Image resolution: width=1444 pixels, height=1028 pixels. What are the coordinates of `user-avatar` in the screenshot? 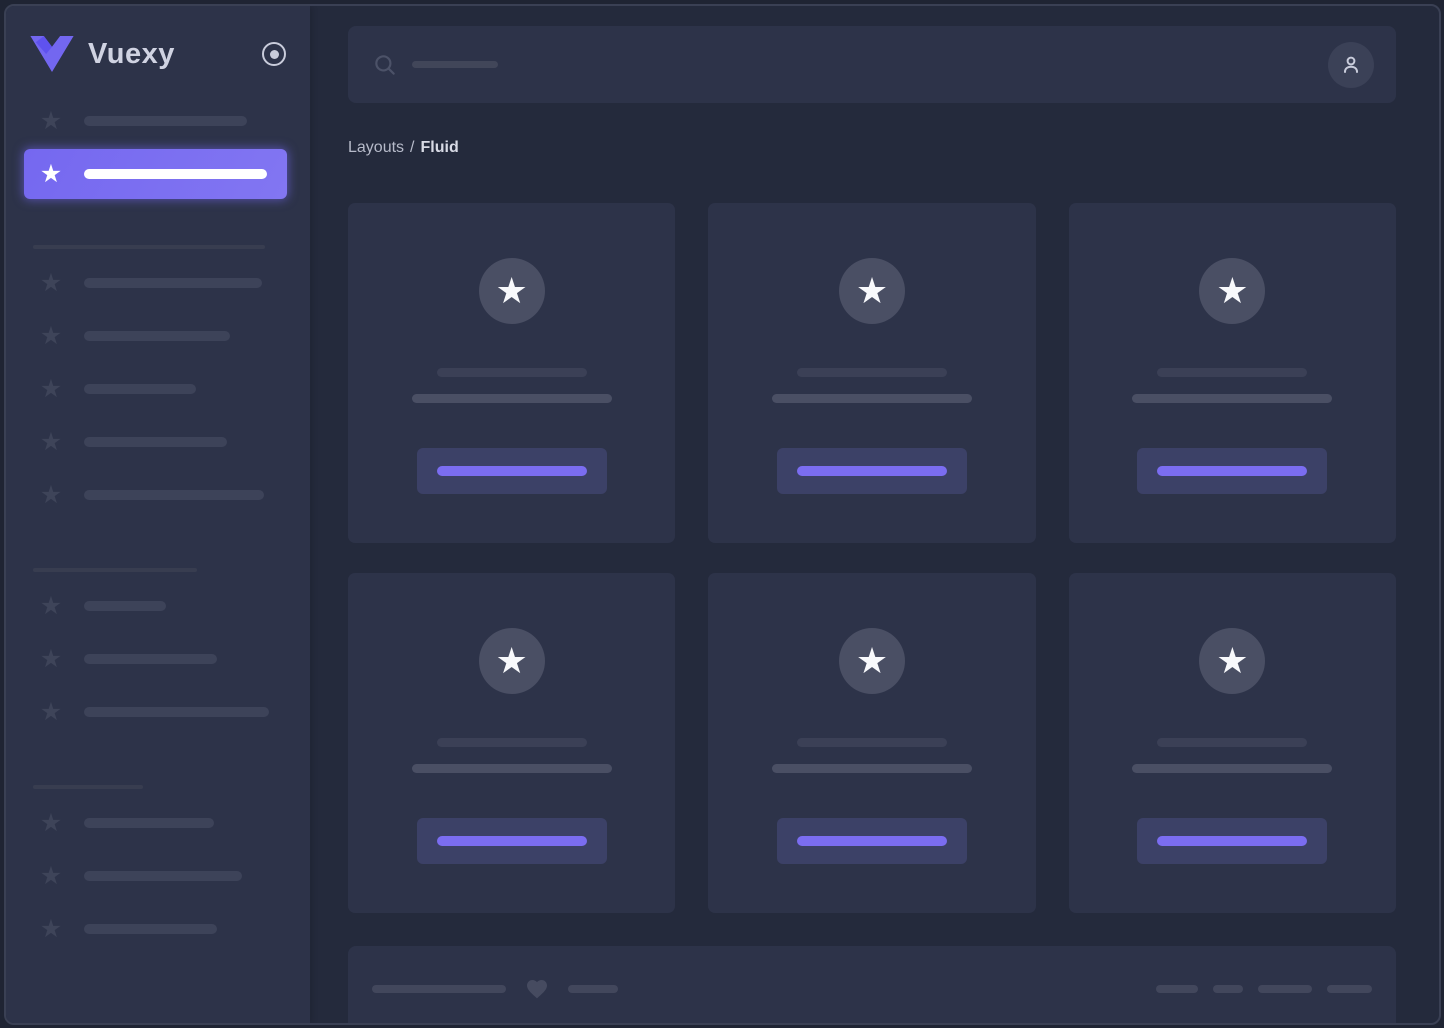 It's located at (1351, 64).